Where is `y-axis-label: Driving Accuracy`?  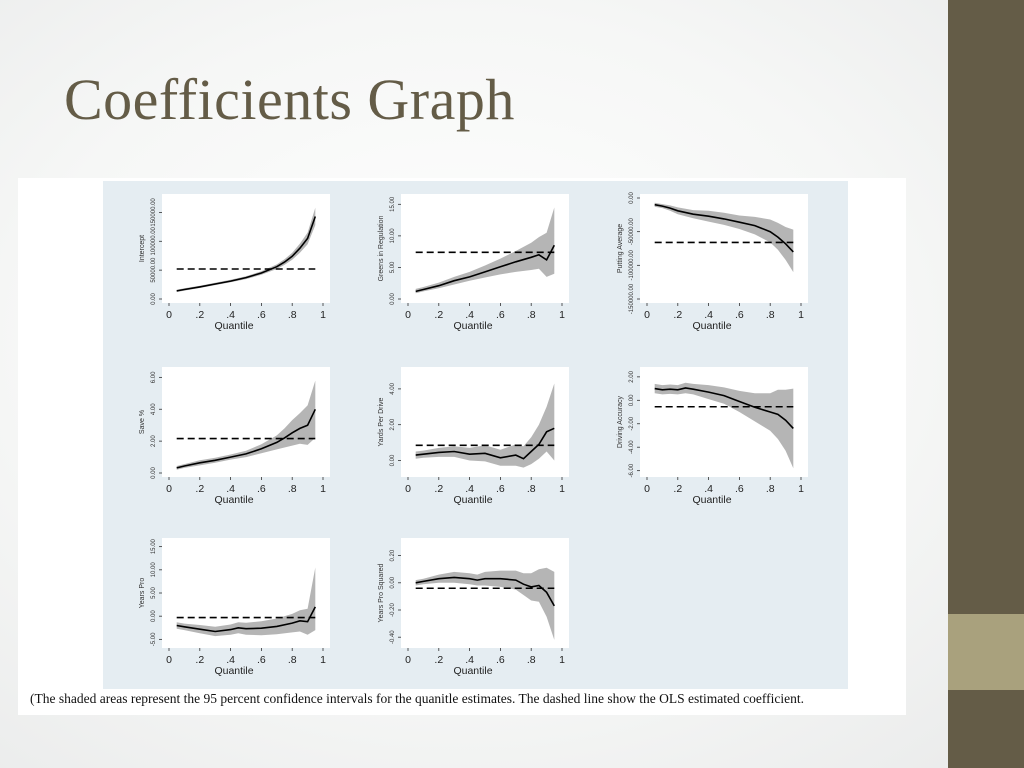
y-axis-label: Driving Accuracy is located at coordinates (620, 421).